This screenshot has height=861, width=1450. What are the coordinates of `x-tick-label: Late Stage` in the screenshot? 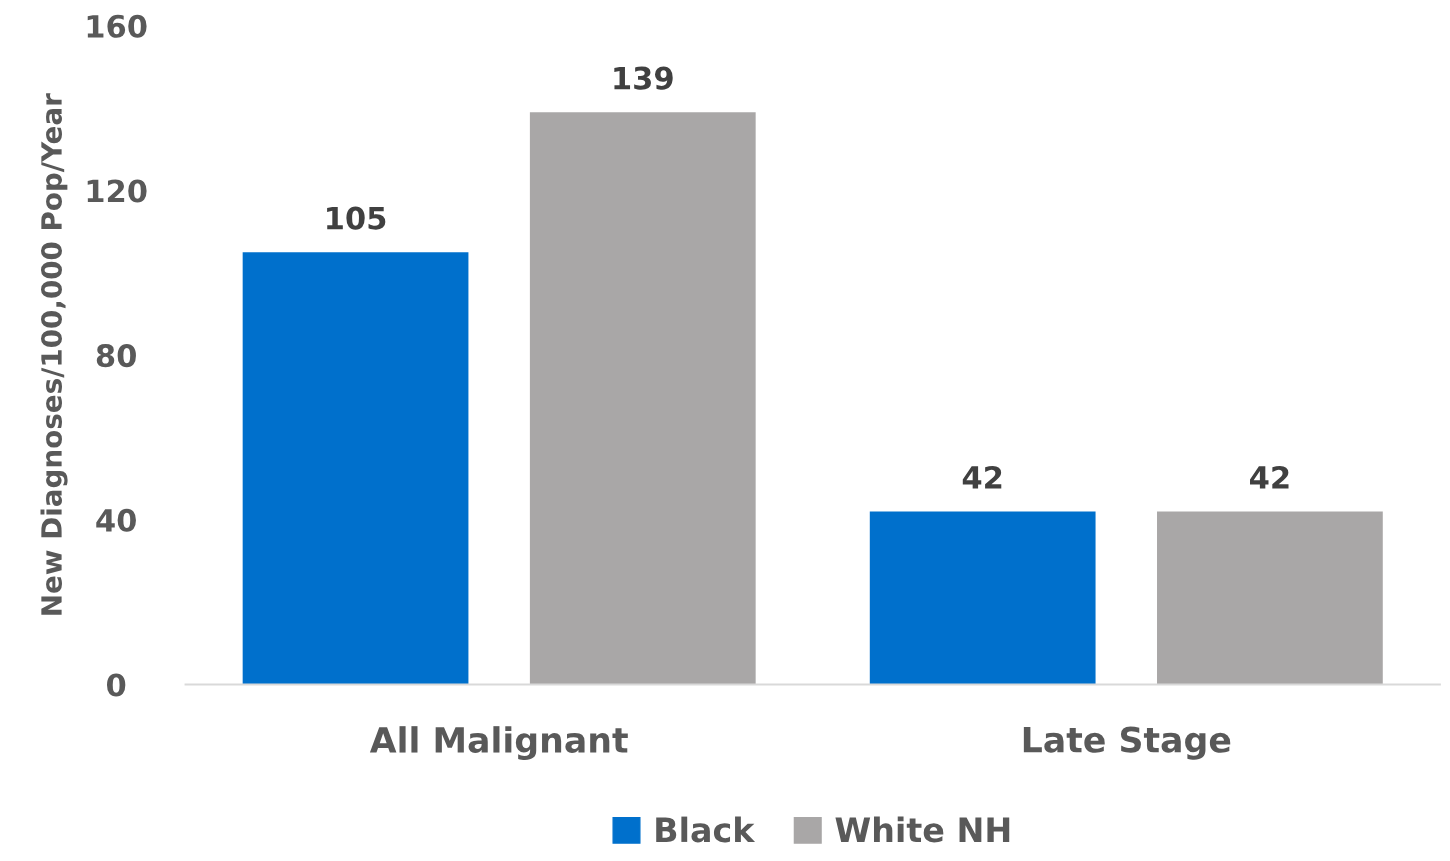 It's located at (1127, 743).